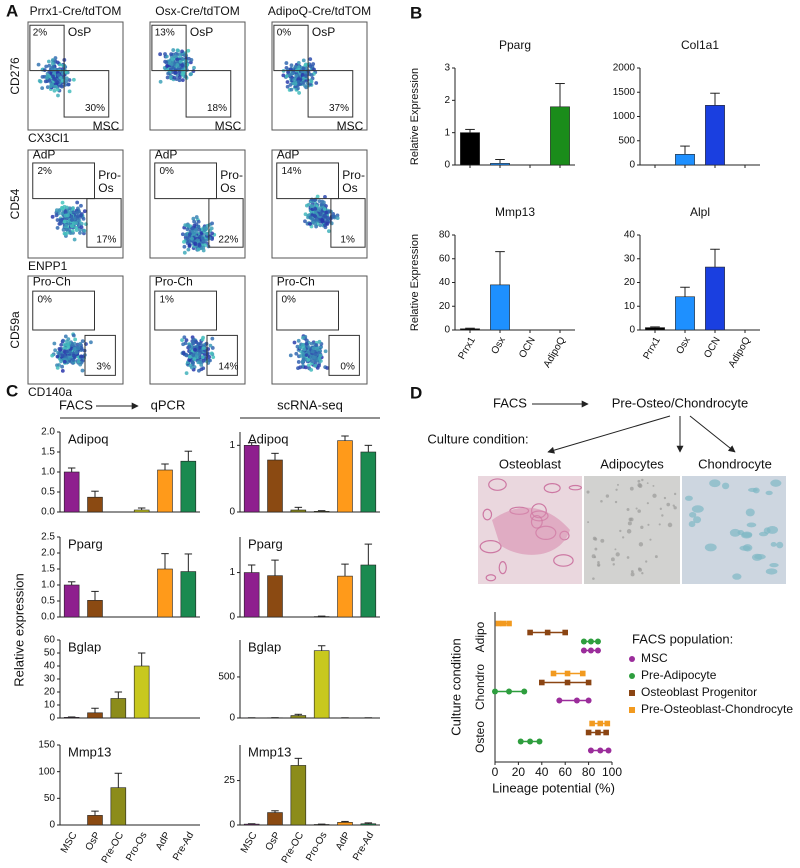 The height and width of the screenshot is (868, 800). I want to click on panel-label: A, so click(12, 10).